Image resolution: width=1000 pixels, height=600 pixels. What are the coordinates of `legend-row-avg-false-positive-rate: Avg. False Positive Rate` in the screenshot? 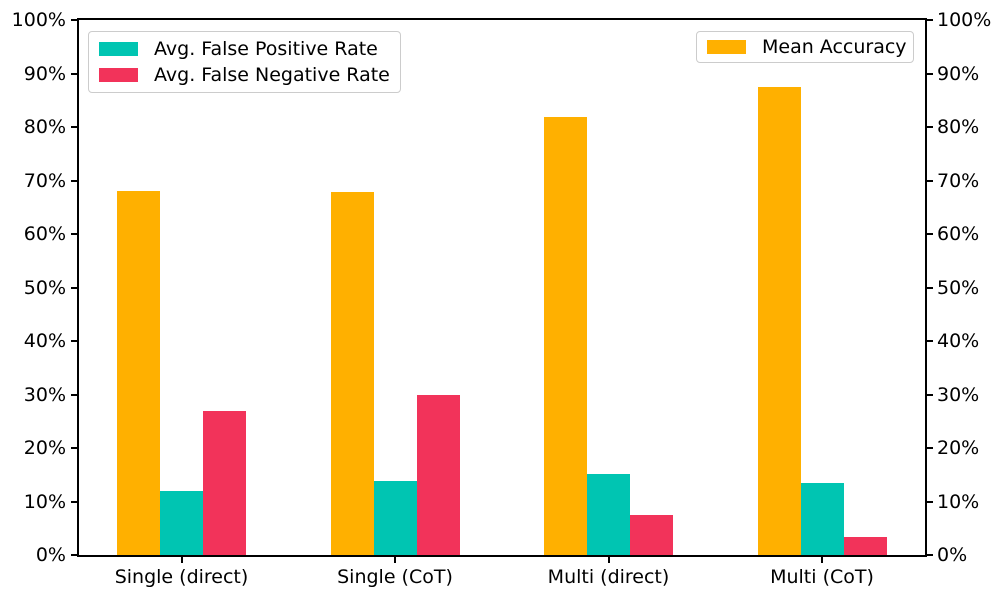 It's located at (244, 49).